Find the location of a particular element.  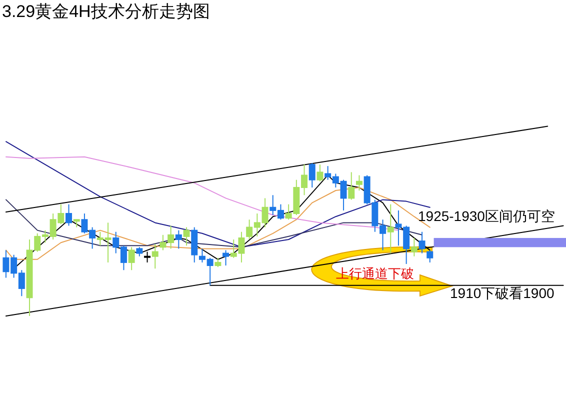

band-label: 1925-1930区间仍可空 is located at coordinates (486, 216).